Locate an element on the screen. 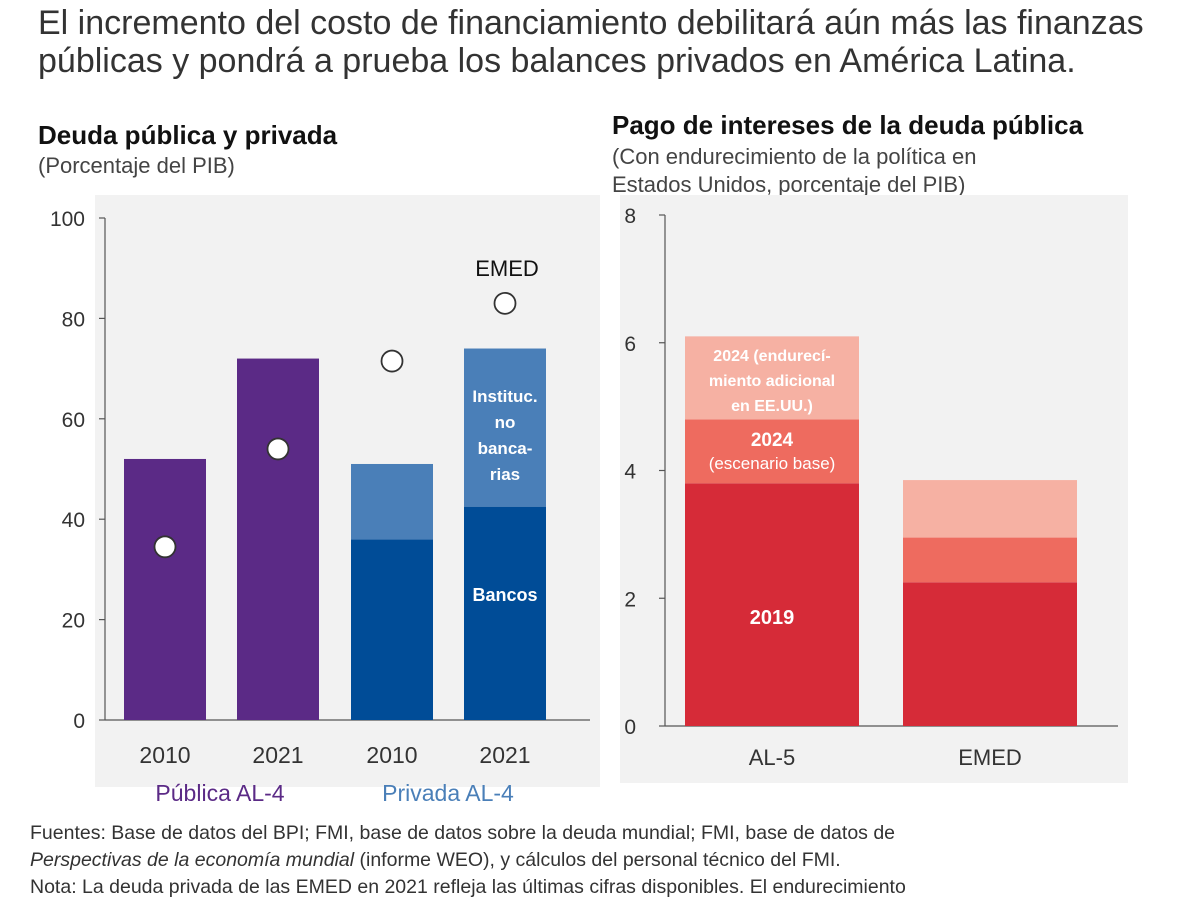 This screenshot has width=1200, height=900. right-y-tick-label: 8 is located at coordinates (630, 216).